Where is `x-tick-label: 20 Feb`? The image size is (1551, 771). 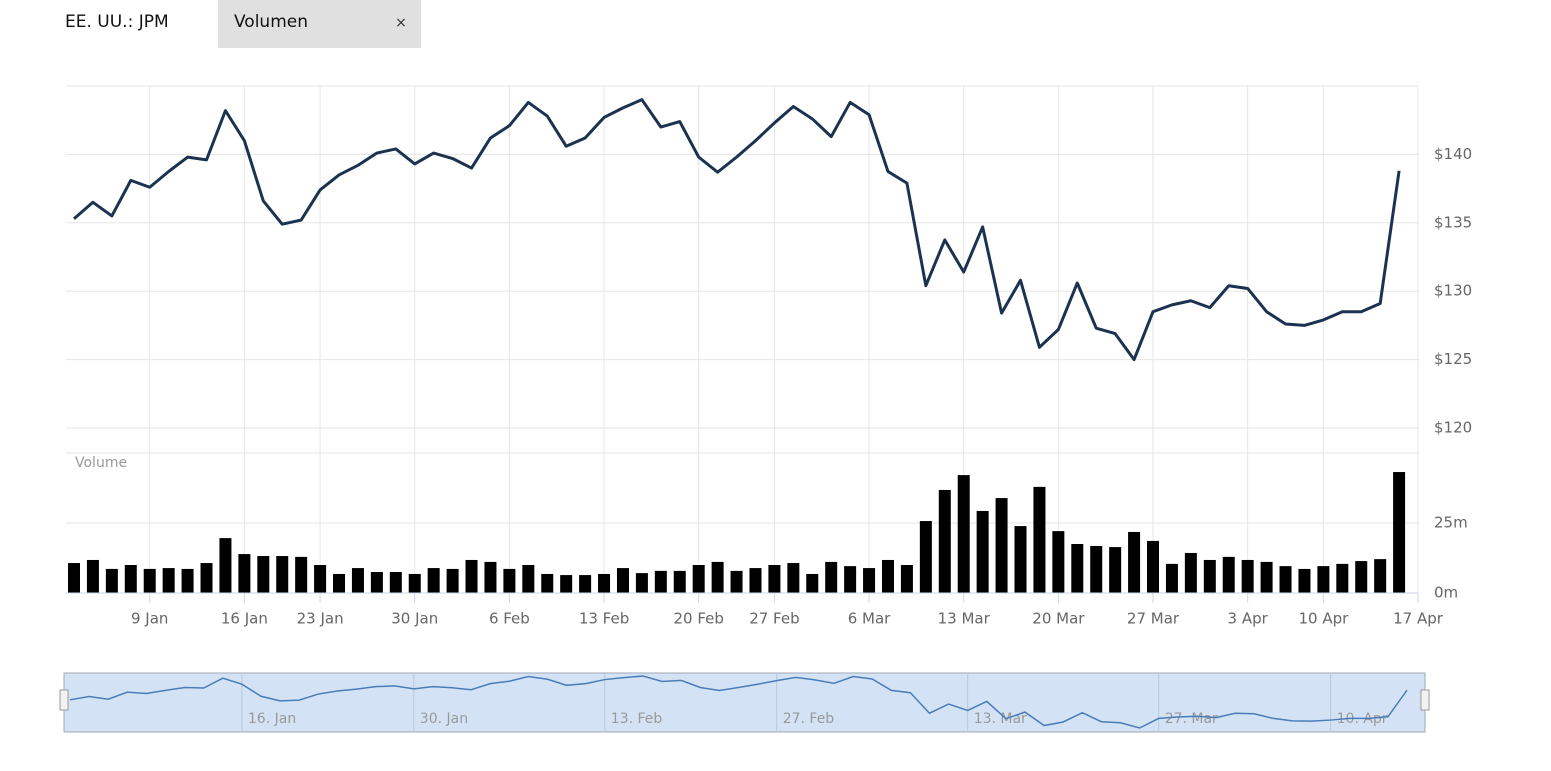
x-tick-label: 20 Feb is located at coordinates (698, 619).